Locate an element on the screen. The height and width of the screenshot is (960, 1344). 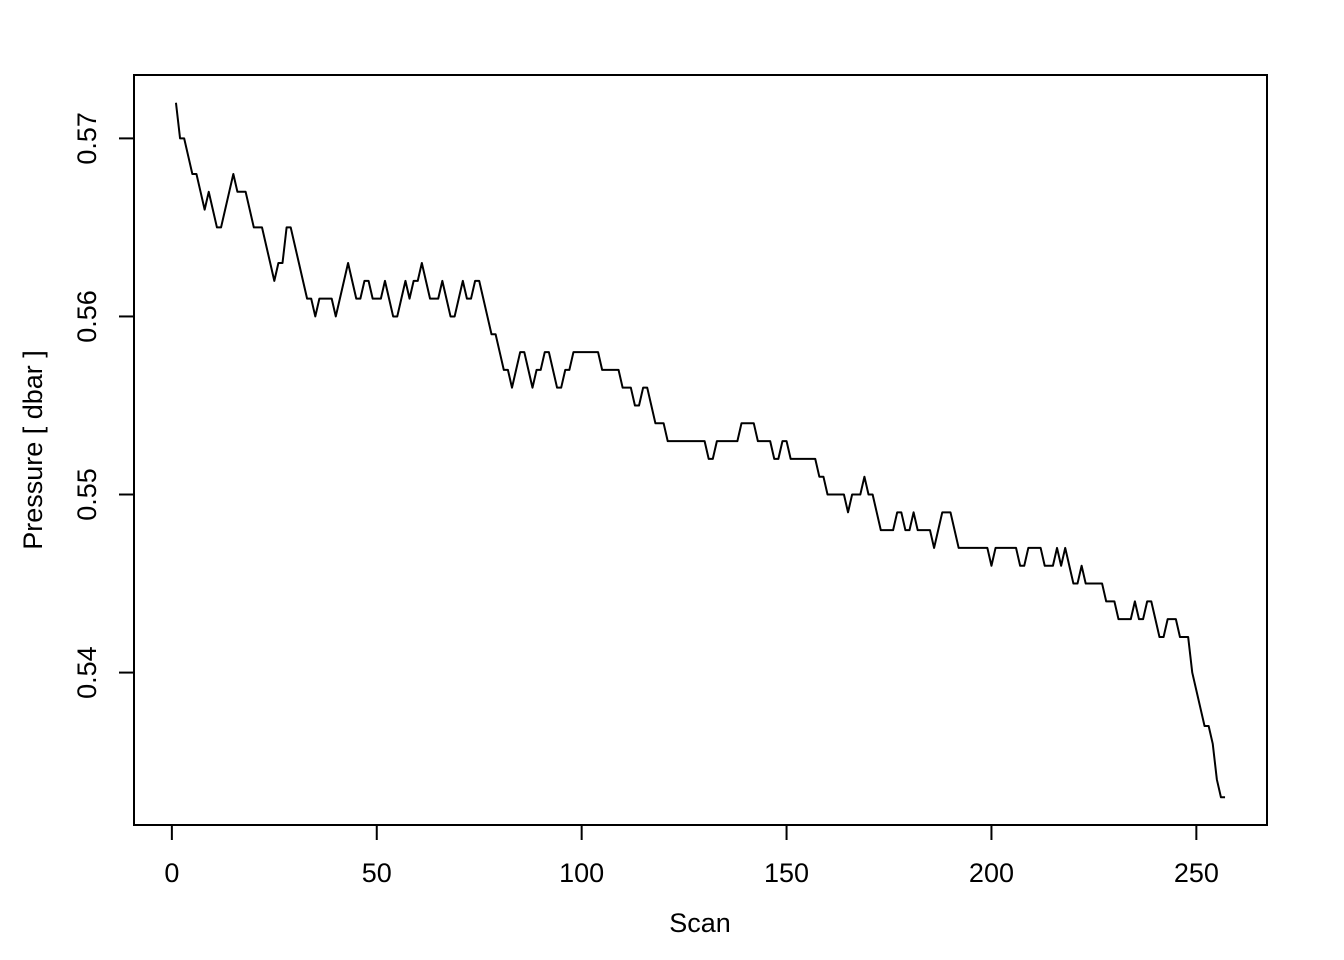
y-axis-title: Pressure [ dbar ] is located at coordinates (33, 450).